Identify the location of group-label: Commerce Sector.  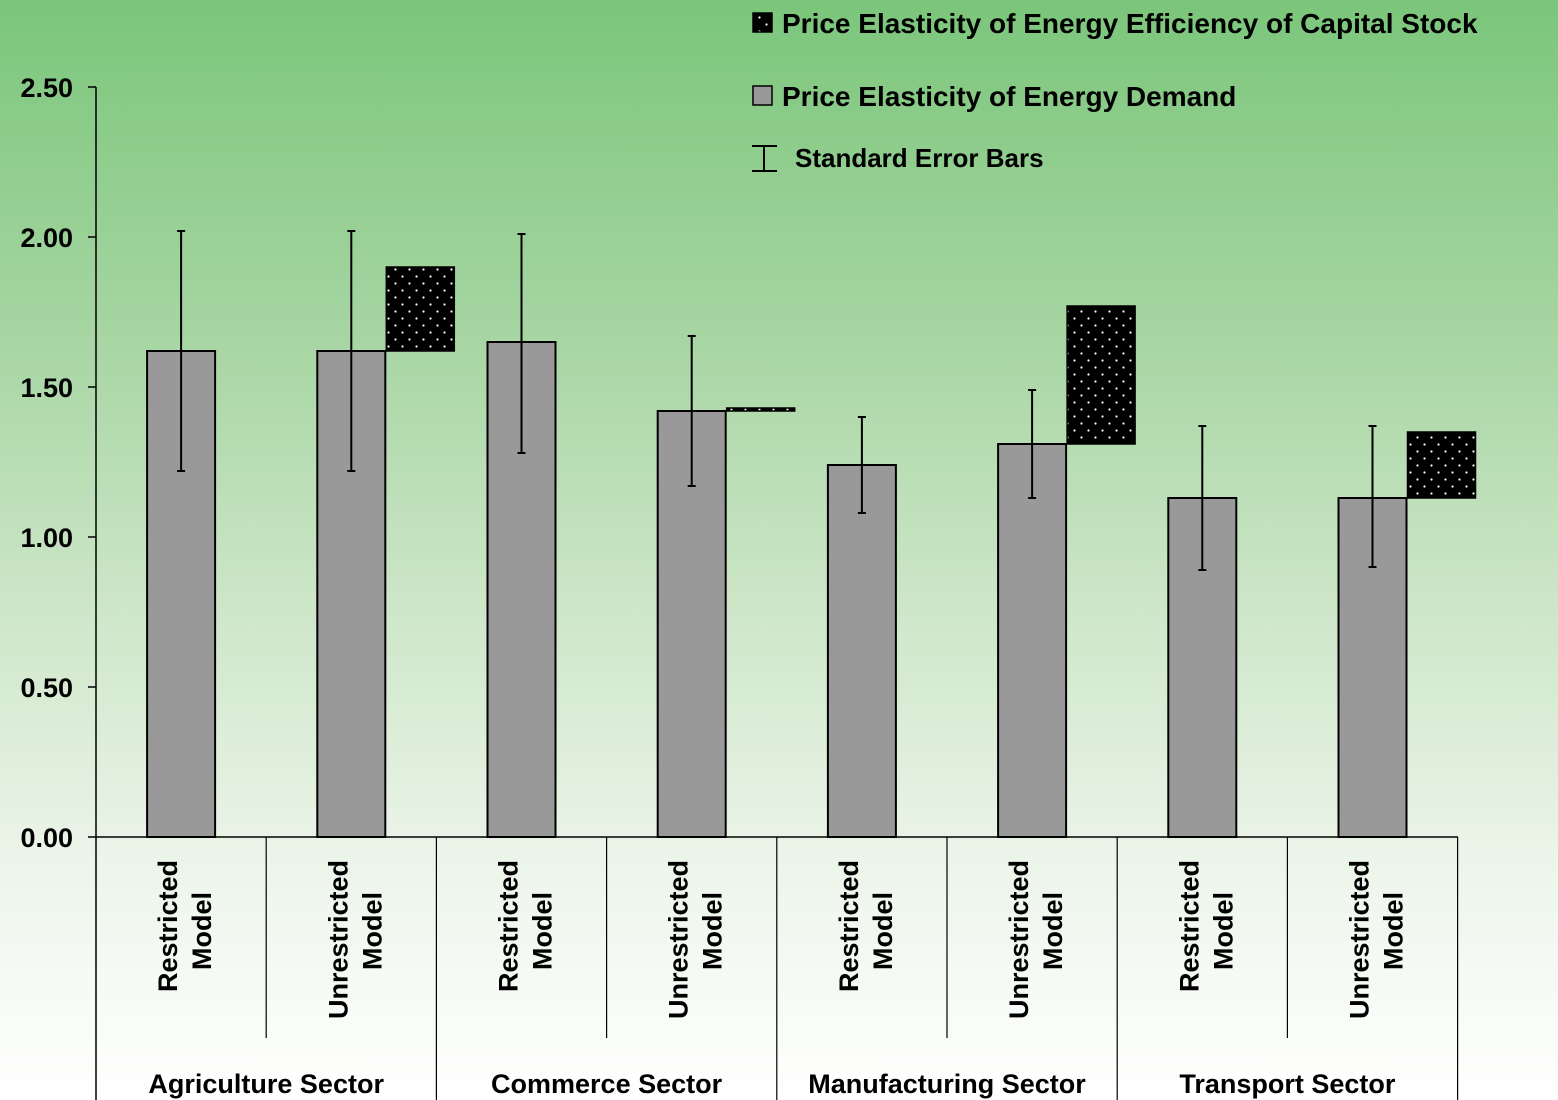
(607, 1084).